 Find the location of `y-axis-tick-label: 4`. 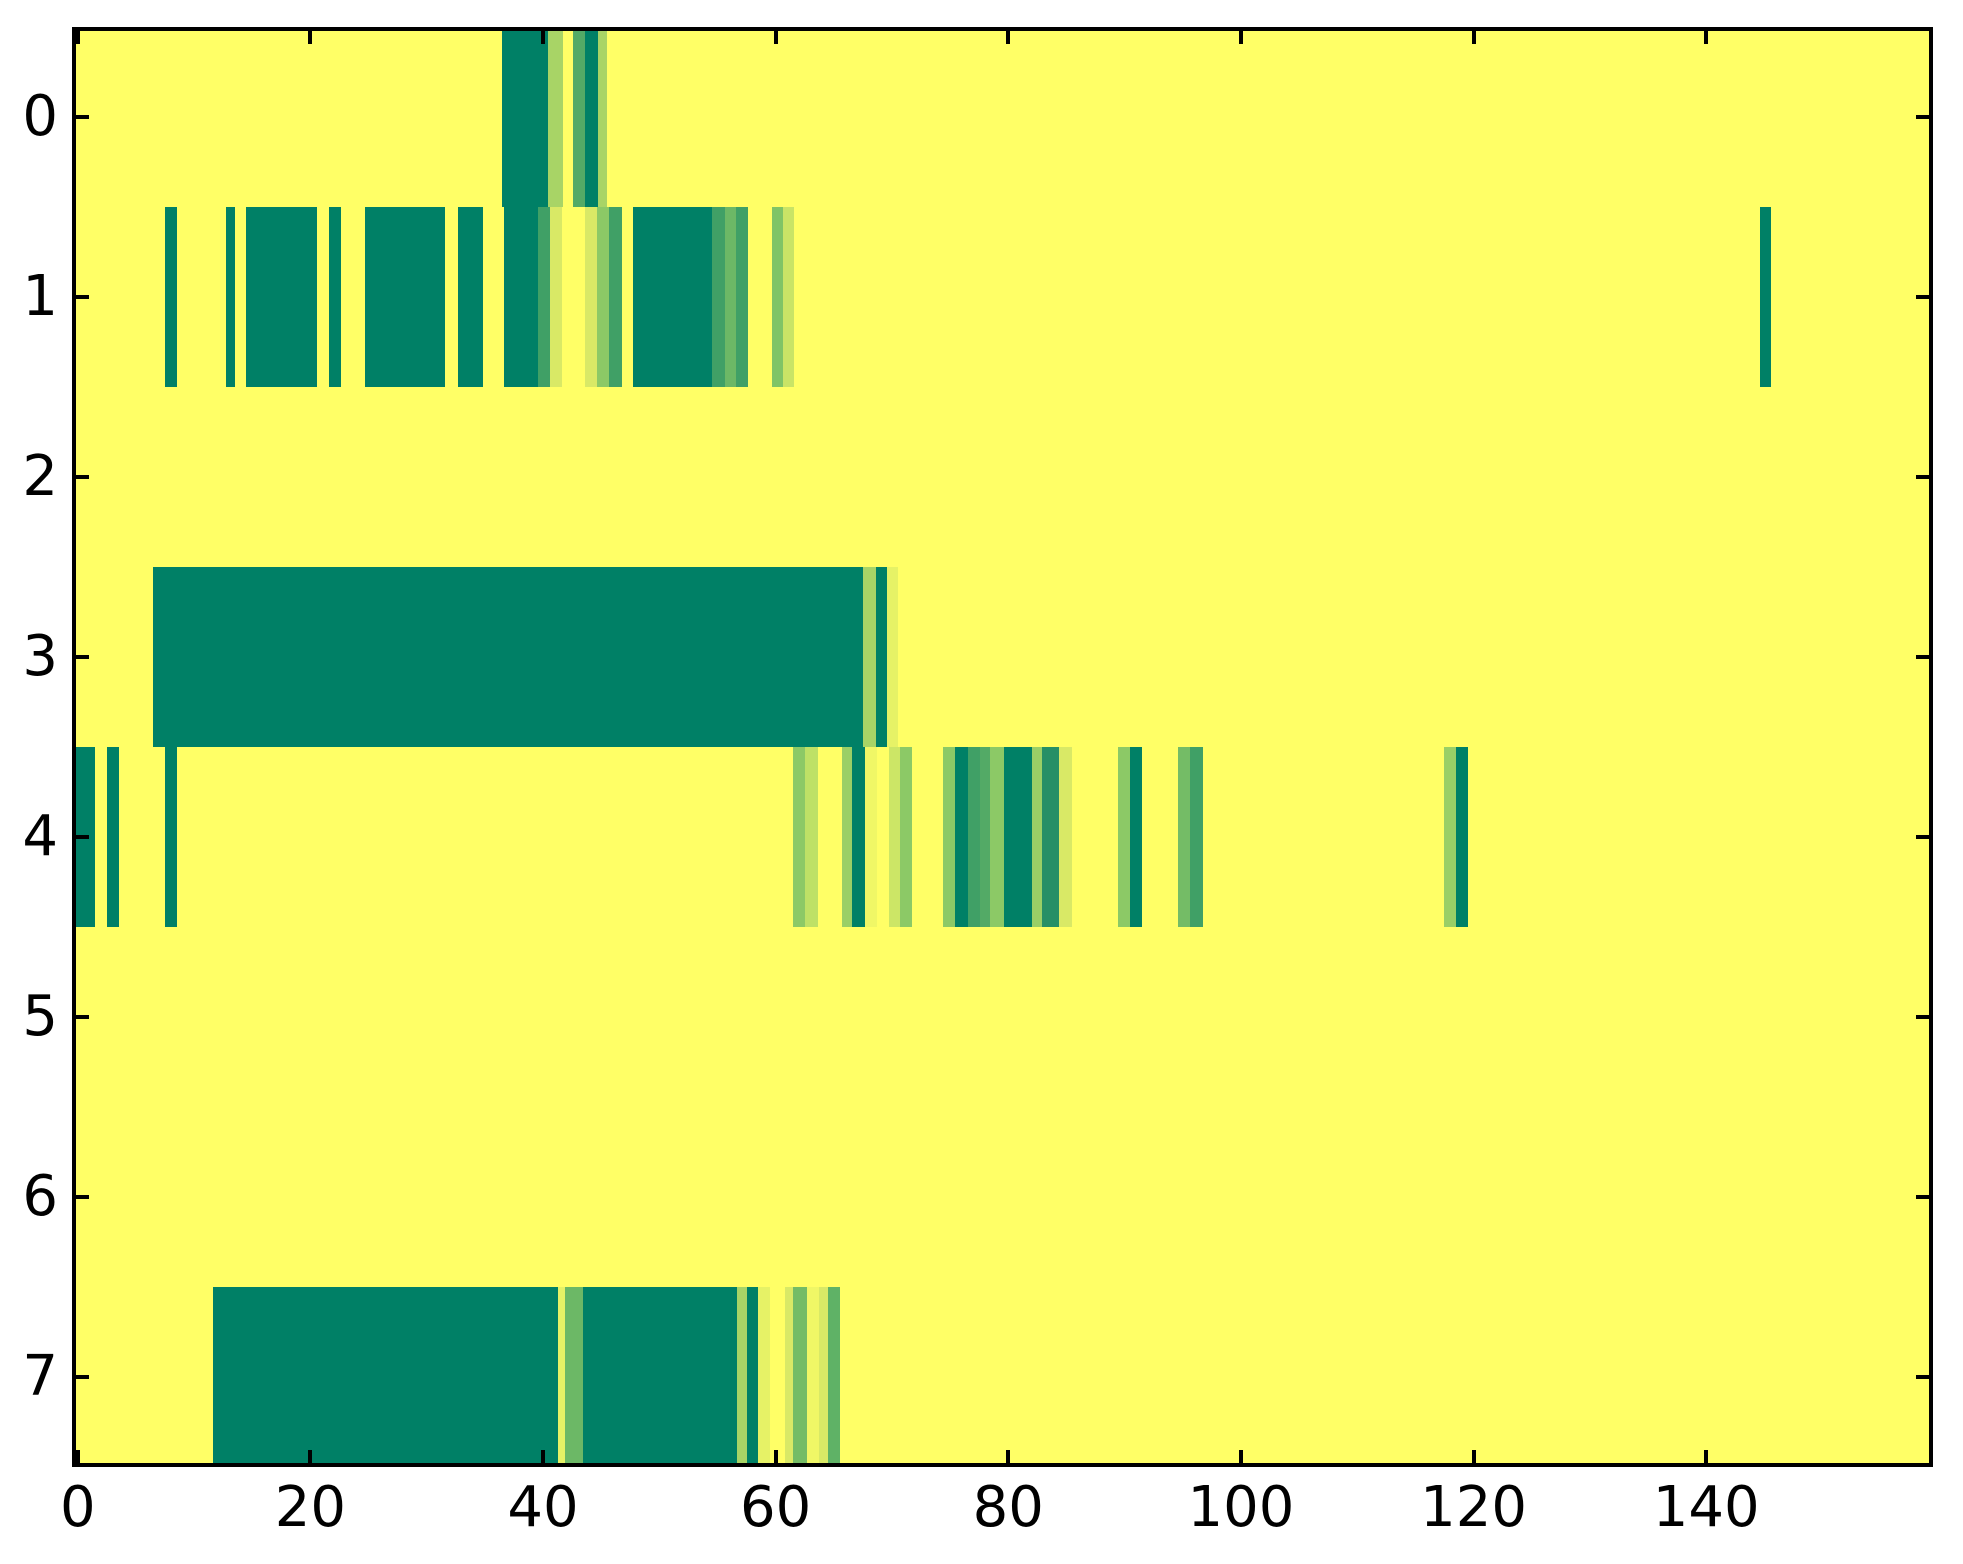

y-axis-tick-label: 4 is located at coordinates (40, 836).